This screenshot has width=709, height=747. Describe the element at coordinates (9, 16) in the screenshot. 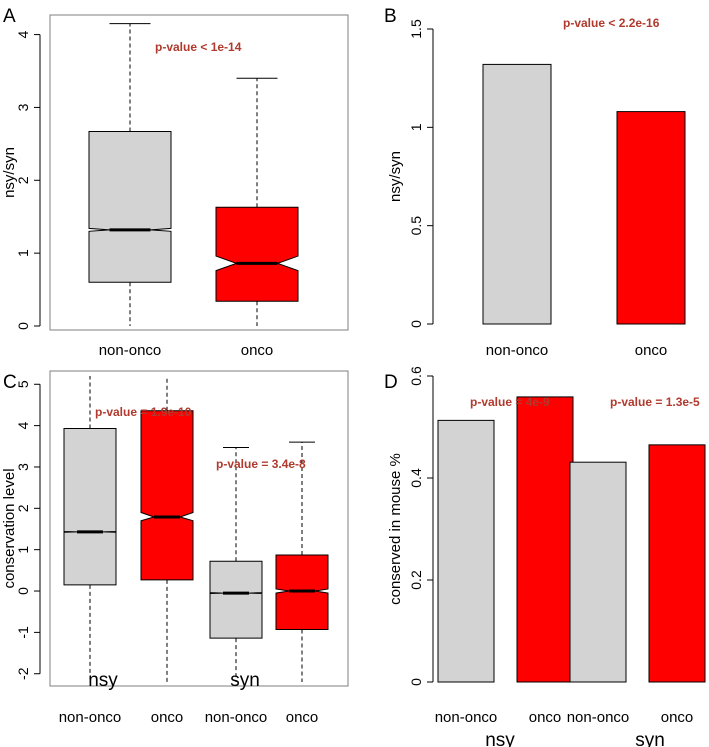

I see `panel-letter: A` at that location.